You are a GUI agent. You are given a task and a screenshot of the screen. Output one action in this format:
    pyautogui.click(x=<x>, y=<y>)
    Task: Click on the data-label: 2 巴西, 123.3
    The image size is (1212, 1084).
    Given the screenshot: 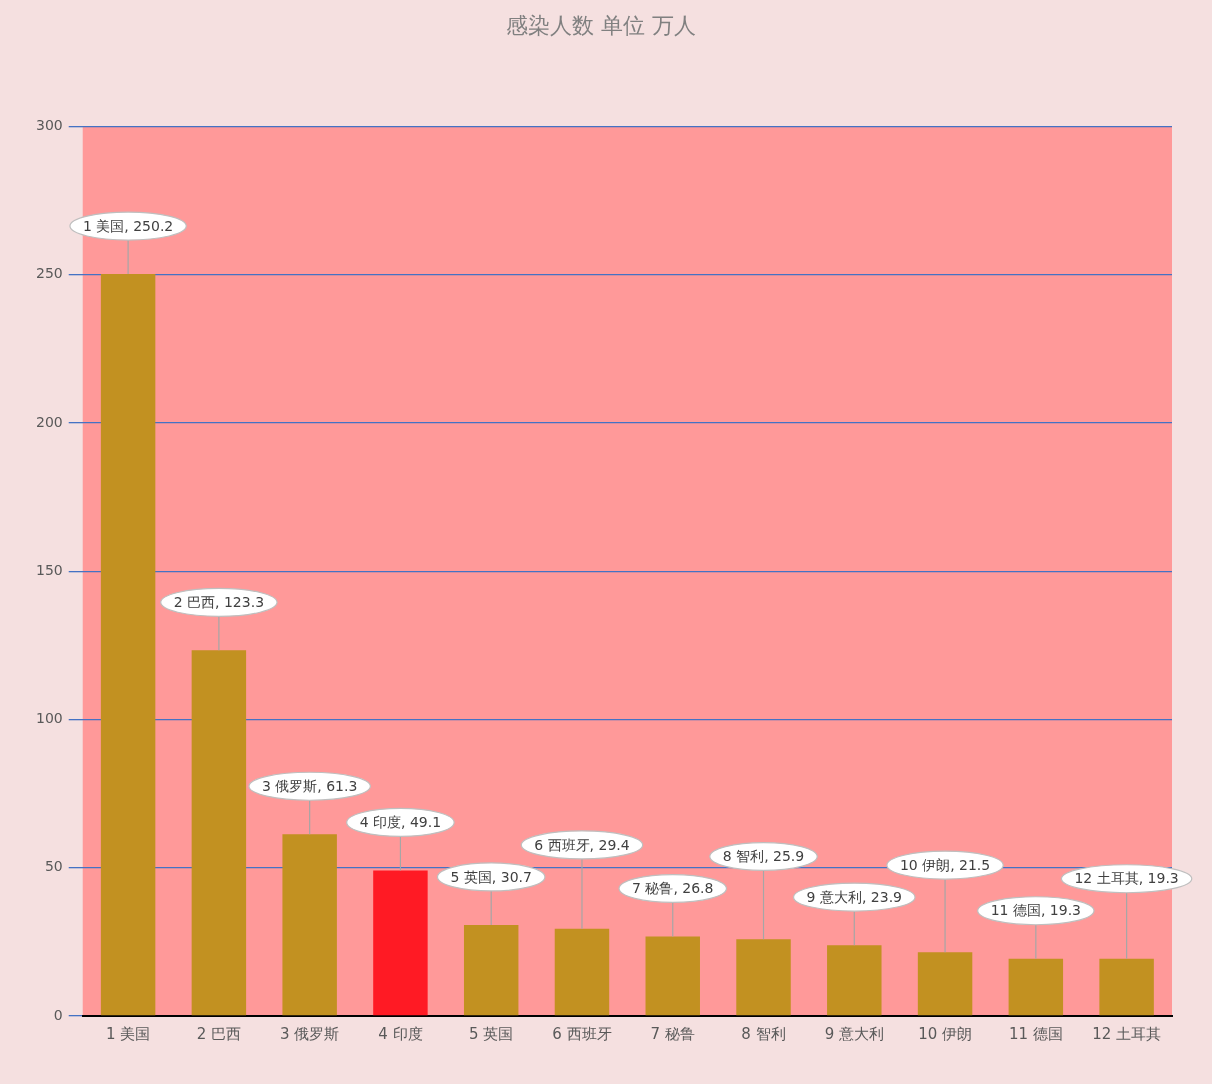 What is the action you would take?
    pyautogui.click(x=219, y=602)
    